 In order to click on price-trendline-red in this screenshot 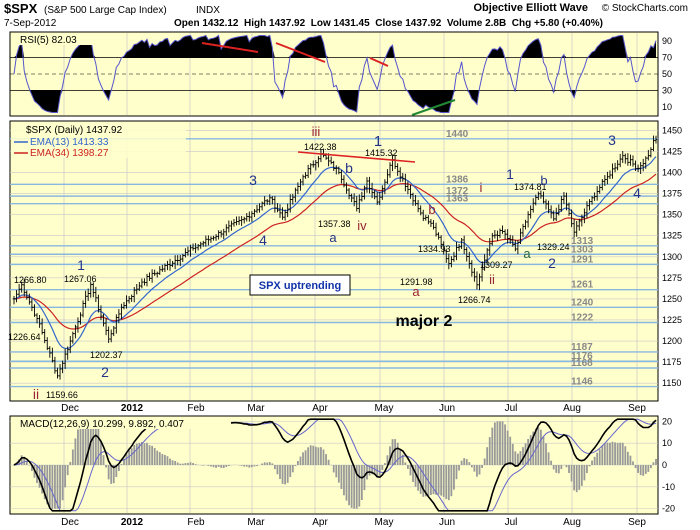, I will do `click(356, 157)`.